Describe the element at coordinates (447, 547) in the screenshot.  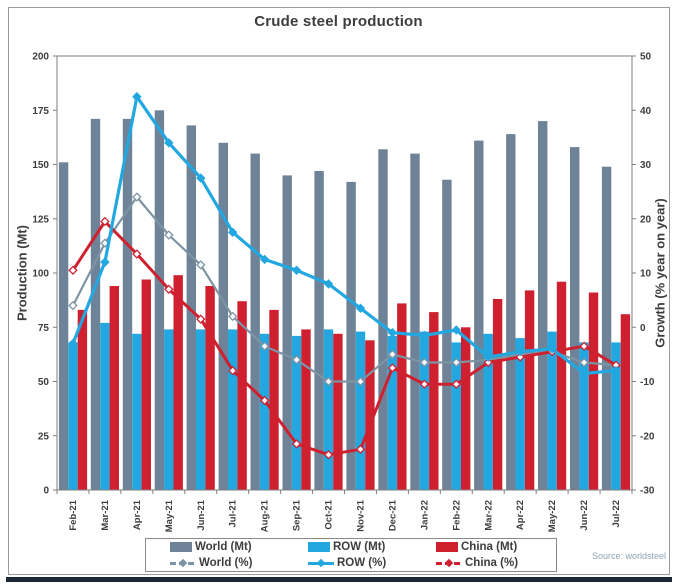
I see `china-bar-swatch-icon` at that location.